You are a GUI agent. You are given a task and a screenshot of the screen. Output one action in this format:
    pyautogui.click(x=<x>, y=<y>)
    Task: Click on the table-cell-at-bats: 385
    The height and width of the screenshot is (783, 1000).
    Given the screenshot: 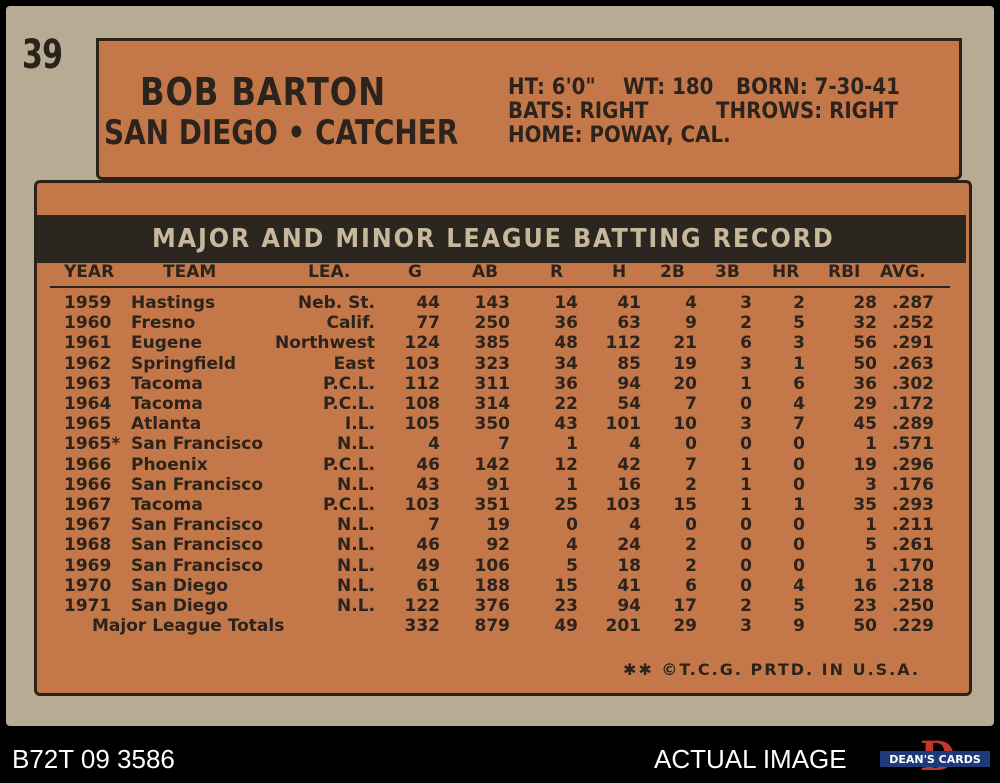 What is the action you would take?
    pyautogui.click(x=492, y=343)
    